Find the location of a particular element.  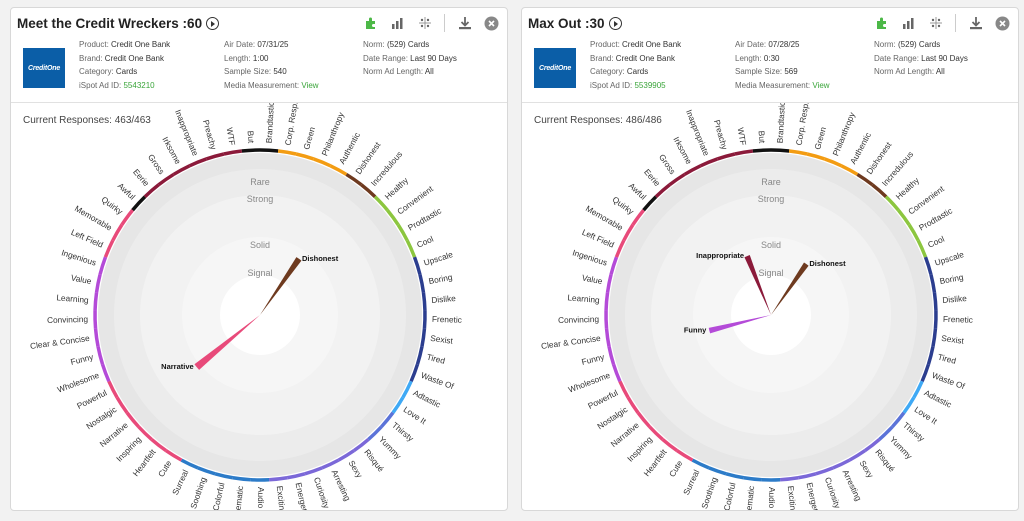

category-label: Soothing is located at coordinates (198, 492).